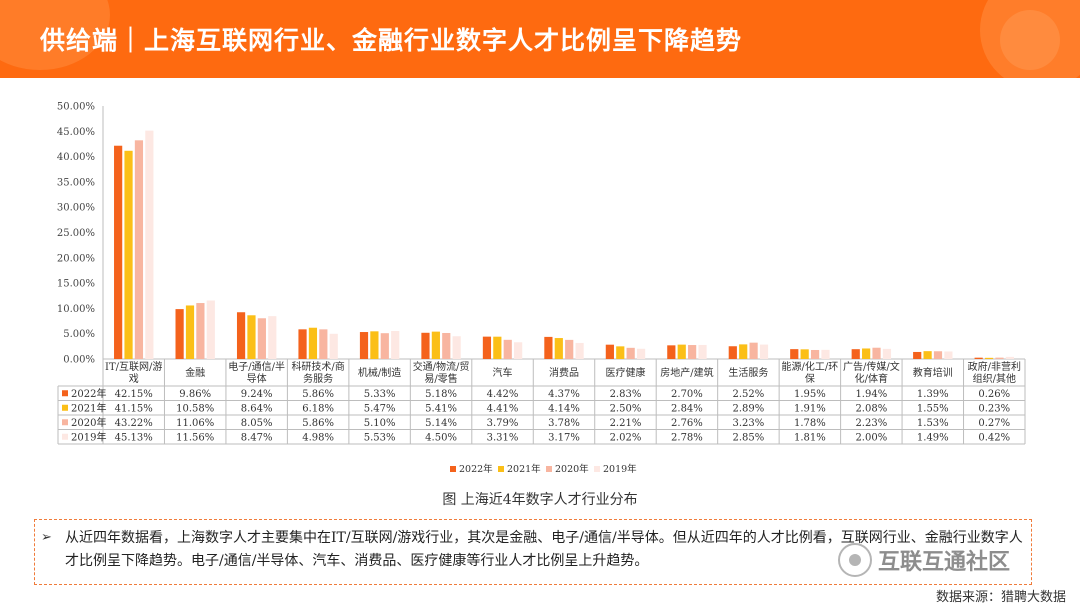  Describe the element at coordinates (933, 394) in the screenshot. I see `data-label: 1.39%` at that location.